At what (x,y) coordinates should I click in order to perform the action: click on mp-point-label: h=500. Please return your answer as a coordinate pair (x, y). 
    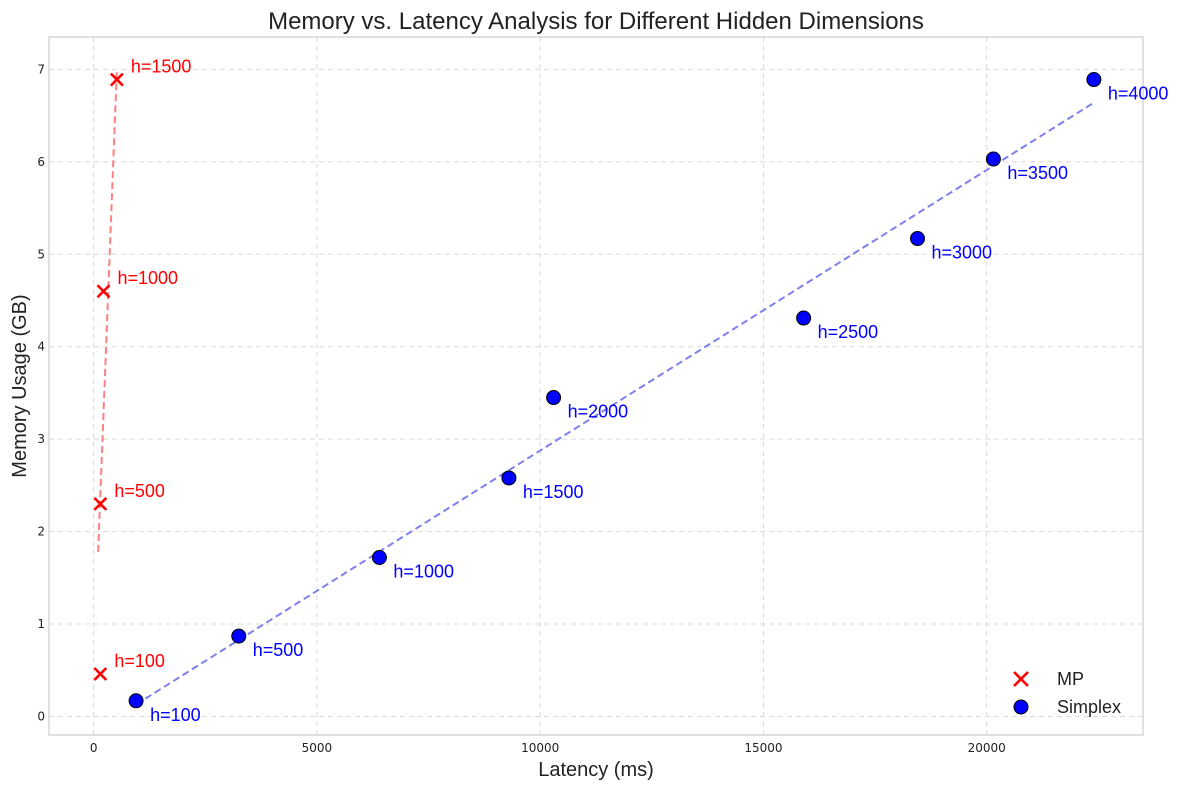
    Looking at the image, I should click on (139, 491).